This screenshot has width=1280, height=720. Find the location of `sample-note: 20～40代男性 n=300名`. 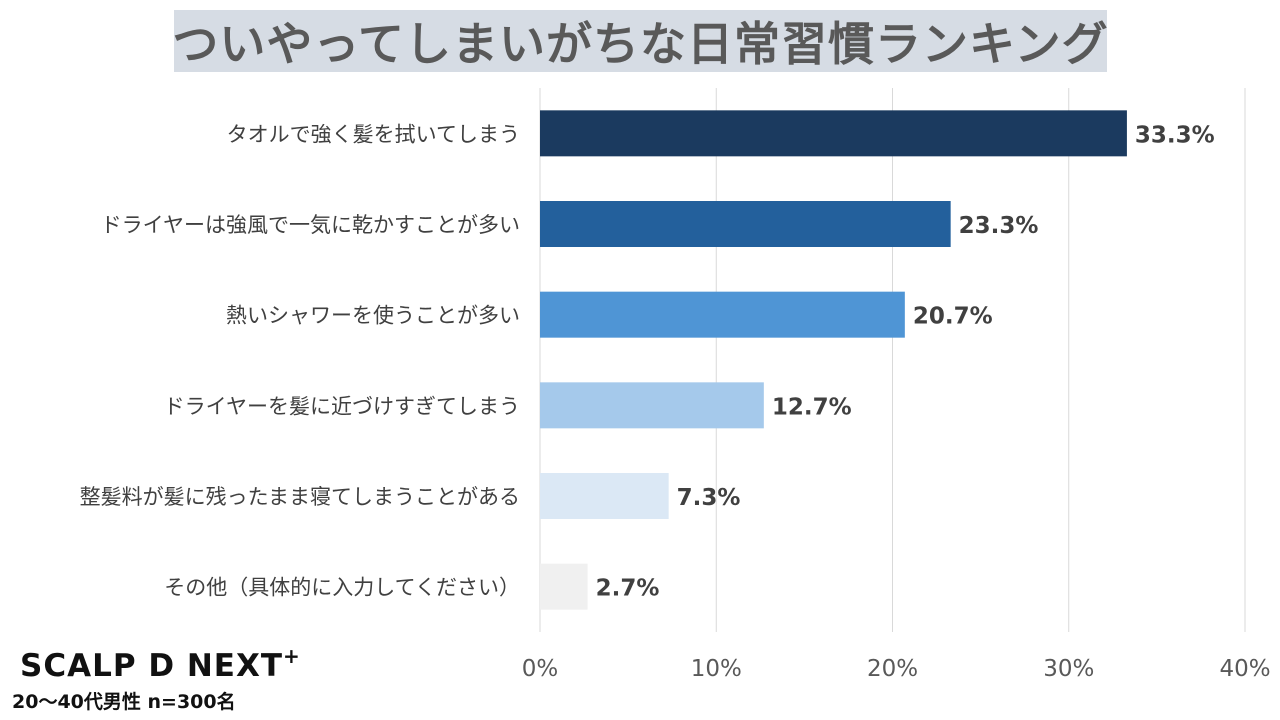

sample-note: 20～40代男性 n=300名 is located at coordinates (124, 702).